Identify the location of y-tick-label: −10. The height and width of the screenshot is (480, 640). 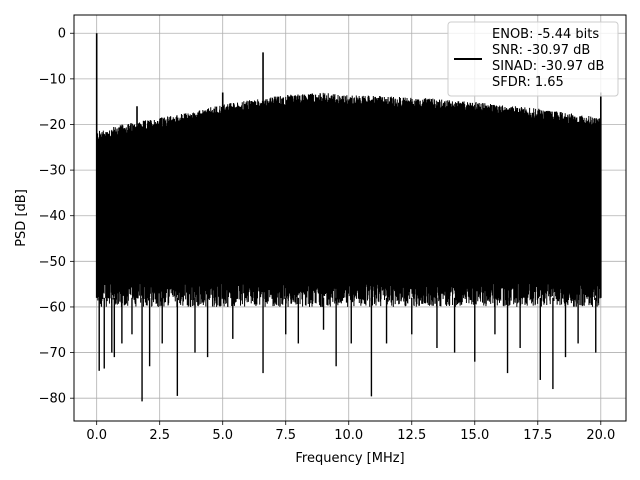
(52, 79).